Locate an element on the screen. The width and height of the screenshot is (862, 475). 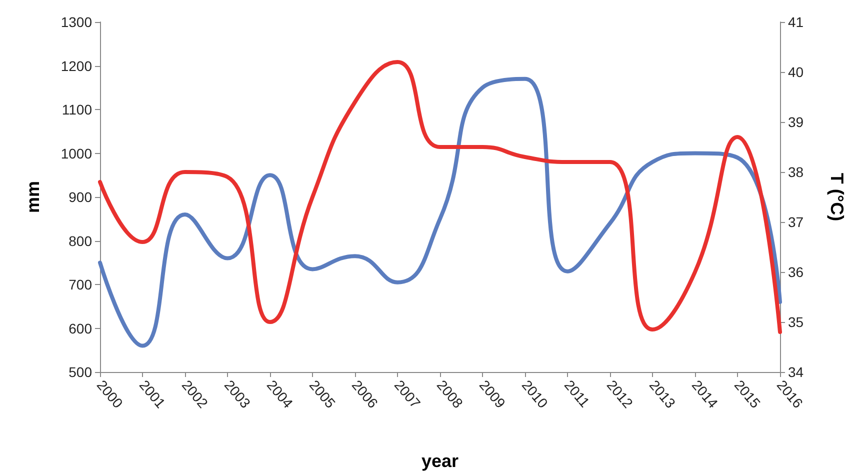
y-tick-label: 800 is located at coordinates (80, 240).